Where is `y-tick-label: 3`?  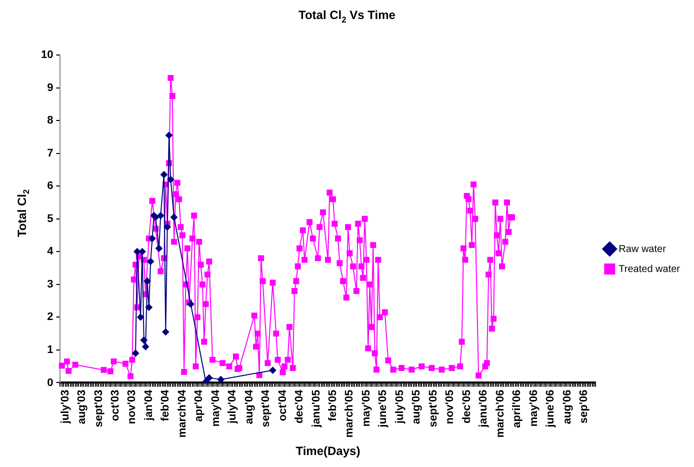
y-tick-label: 3 is located at coordinates (50, 284).